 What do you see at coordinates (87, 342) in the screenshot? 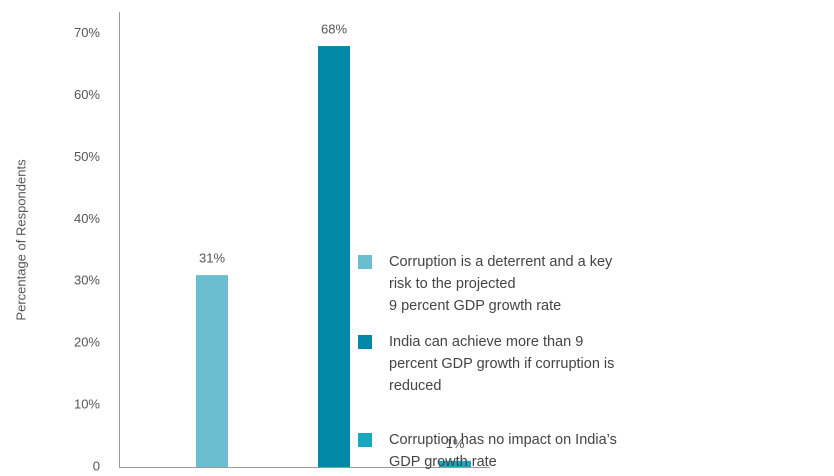
I see `y-tick-label: 20%` at bounding box center [87, 342].